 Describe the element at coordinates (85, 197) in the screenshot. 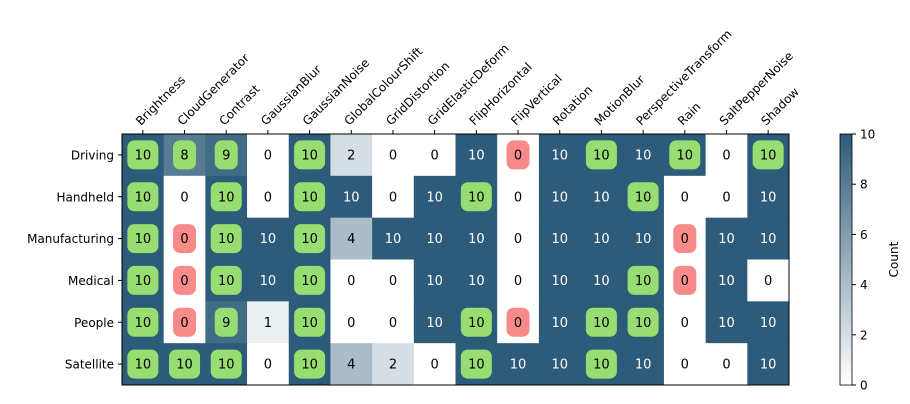

I see `row-label: Handheld` at that location.